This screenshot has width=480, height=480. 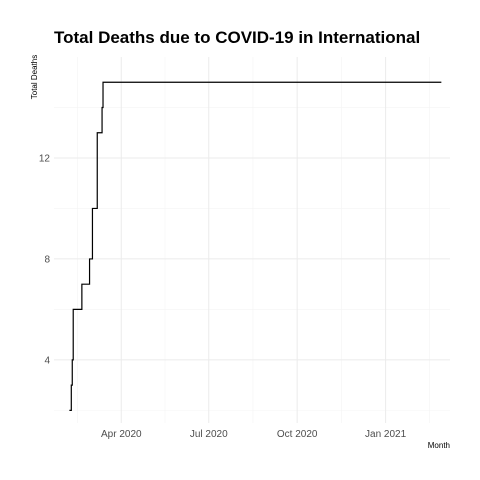 What do you see at coordinates (45, 158) in the screenshot?
I see `y-tick-label: 12` at bounding box center [45, 158].